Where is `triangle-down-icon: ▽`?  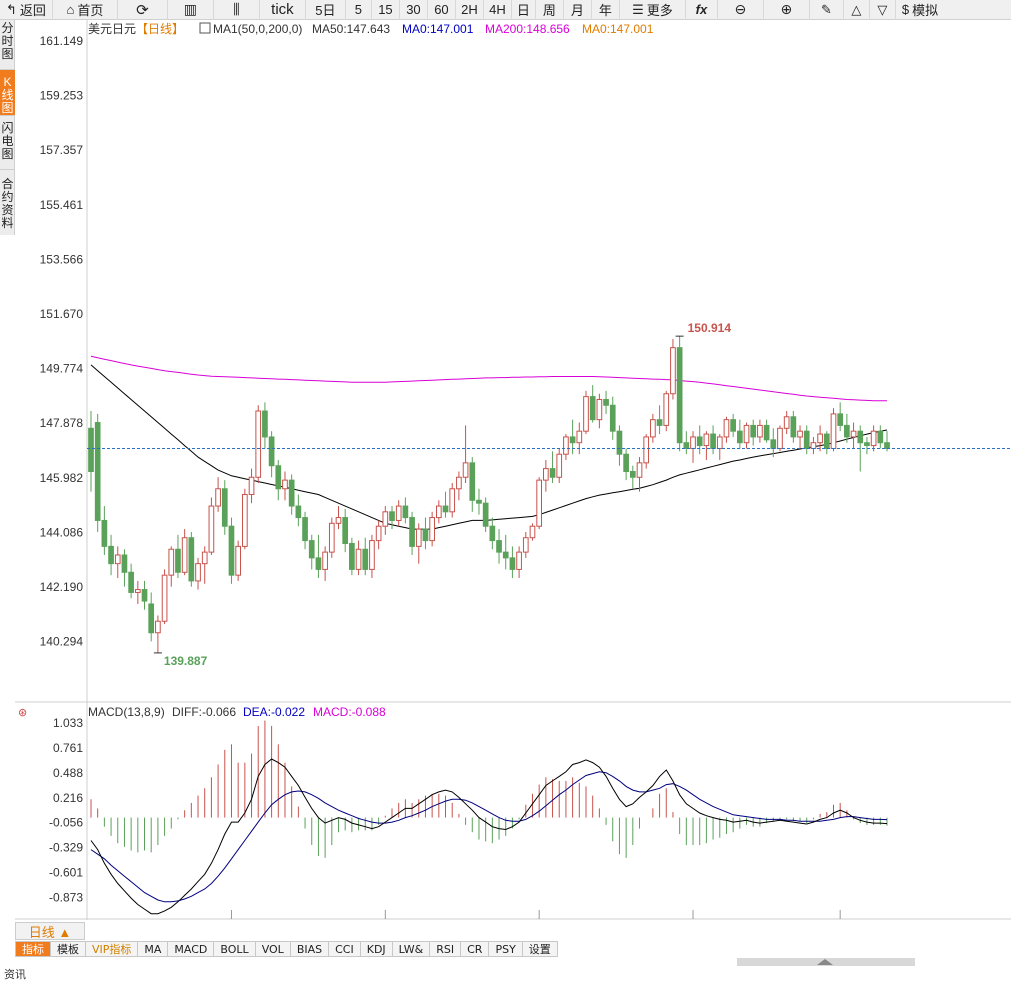
triangle-down-icon: ▽ is located at coordinates (882, 9).